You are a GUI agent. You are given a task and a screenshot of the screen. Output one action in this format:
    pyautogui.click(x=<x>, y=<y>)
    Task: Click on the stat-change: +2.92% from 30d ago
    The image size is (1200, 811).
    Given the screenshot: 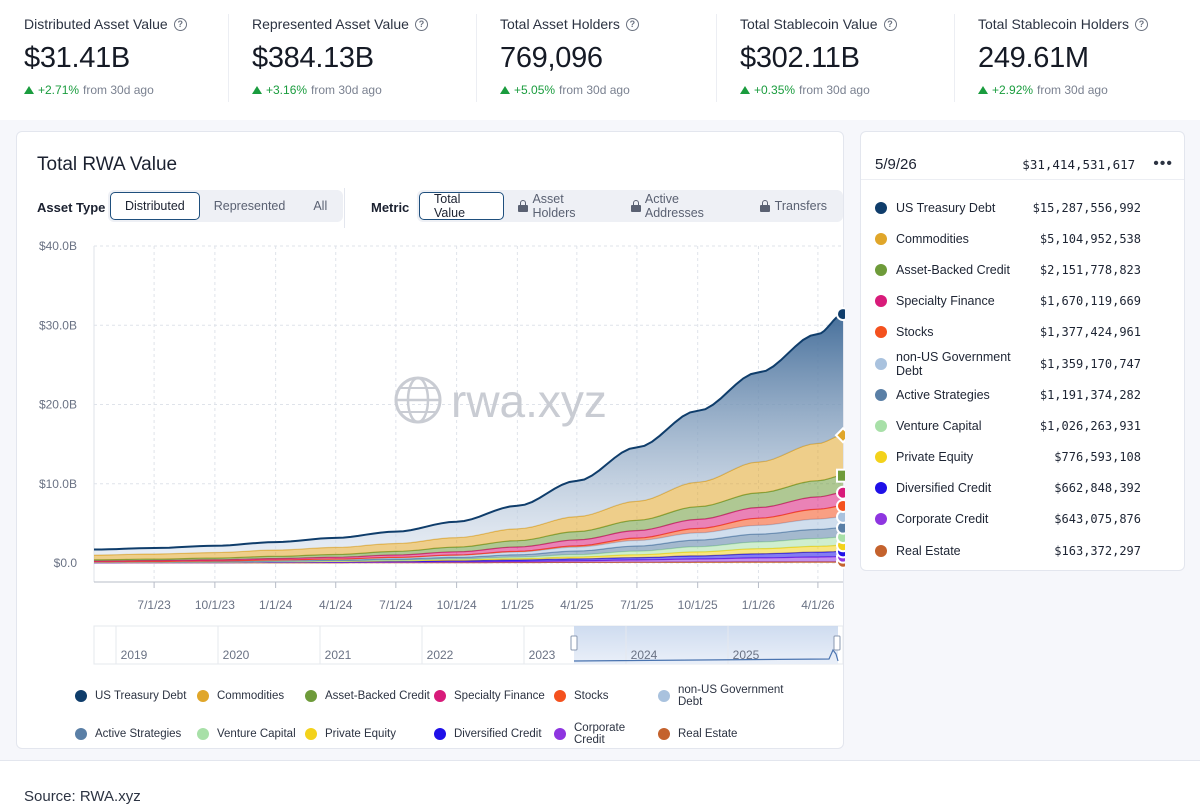 What is the action you would take?
    pyautogui.click(x=1089, y=90)
    